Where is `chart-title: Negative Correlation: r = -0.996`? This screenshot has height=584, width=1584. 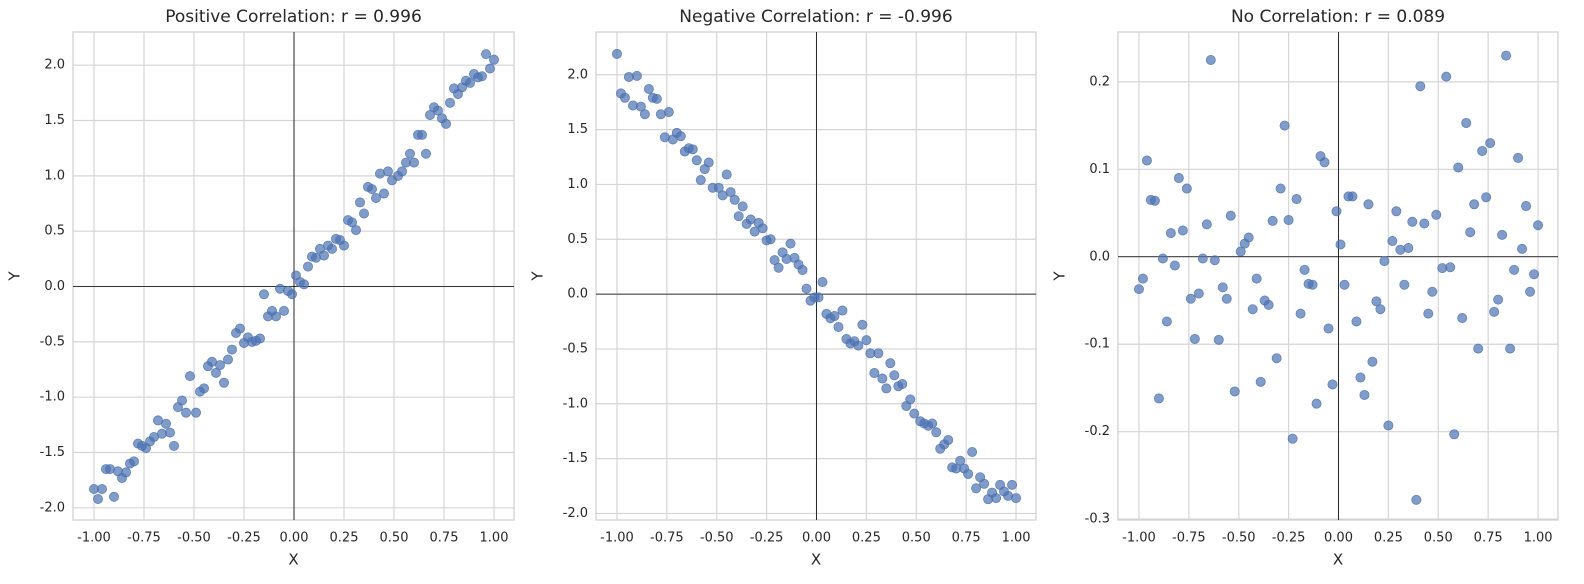 chart-title: Negative Correlation: r = -0.996 is located at coordinates (815, 17).